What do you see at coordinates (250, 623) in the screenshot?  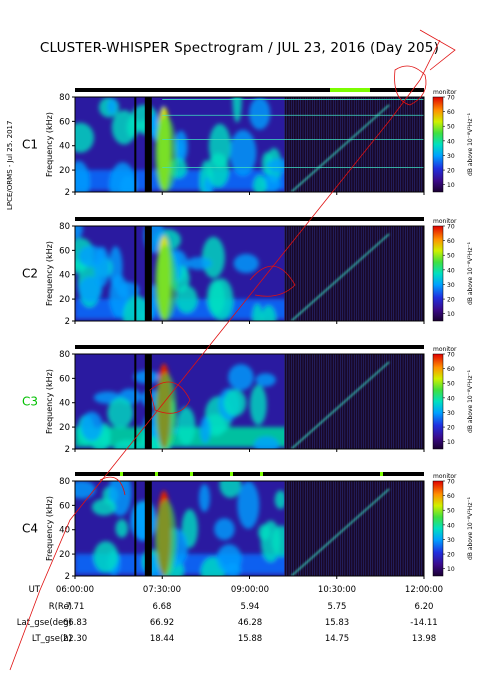 I see `orbit-value: 46.28` at bounding box center [250, 623].